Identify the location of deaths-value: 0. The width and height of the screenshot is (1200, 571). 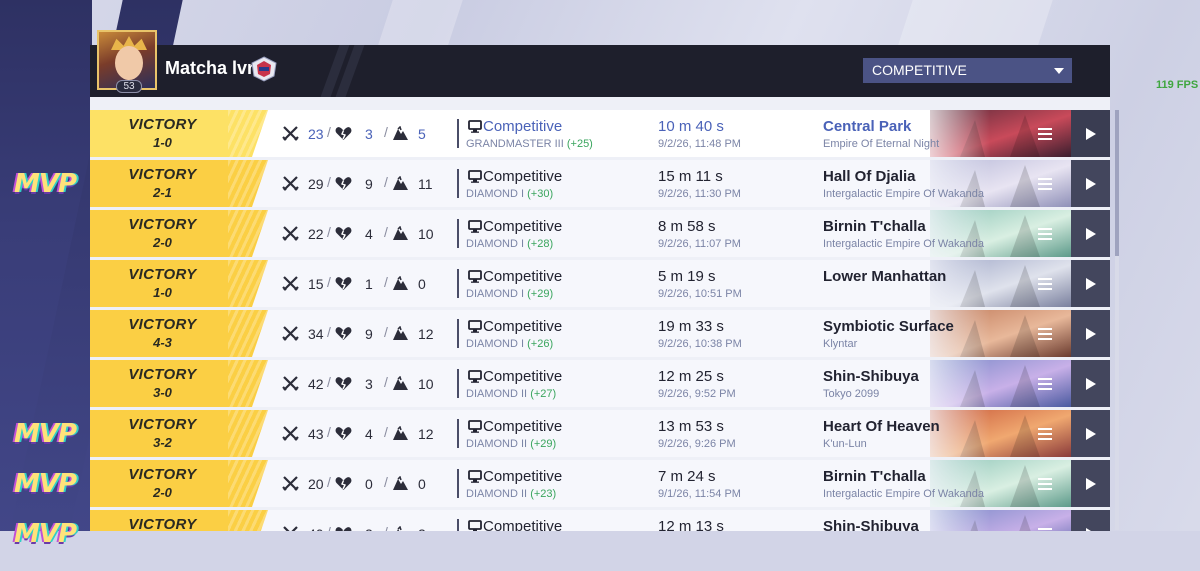
(369, 484).